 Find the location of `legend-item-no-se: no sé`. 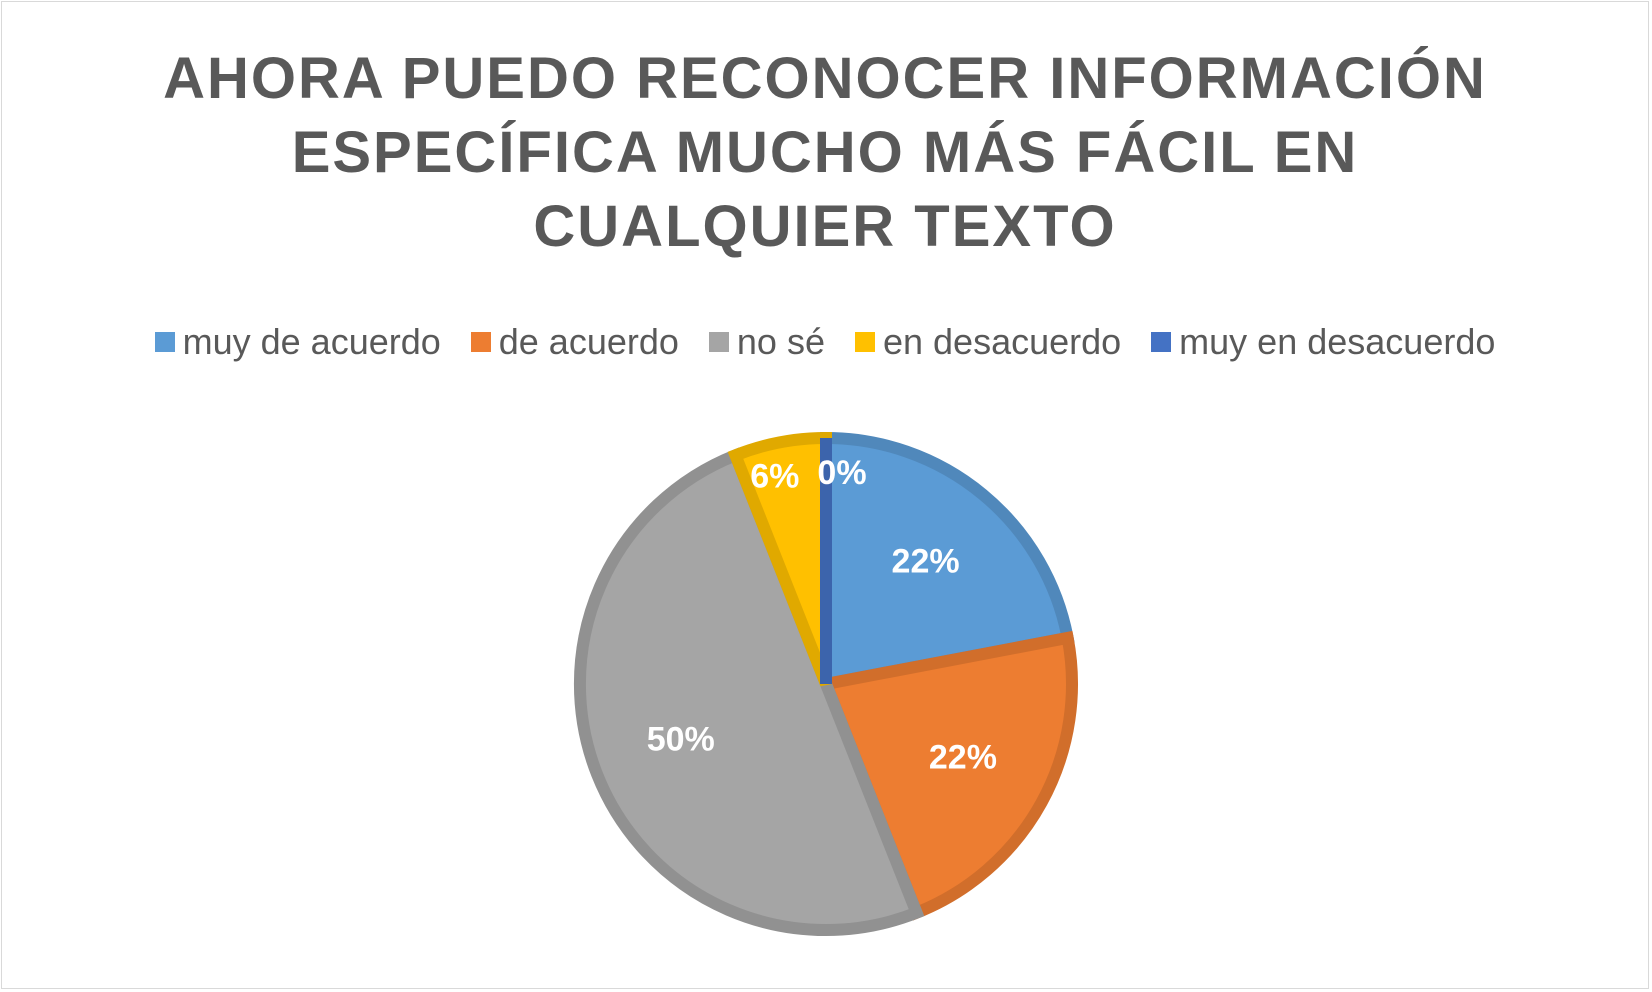

legend-item-no-se: no sé is located at coordinates (766, 342).